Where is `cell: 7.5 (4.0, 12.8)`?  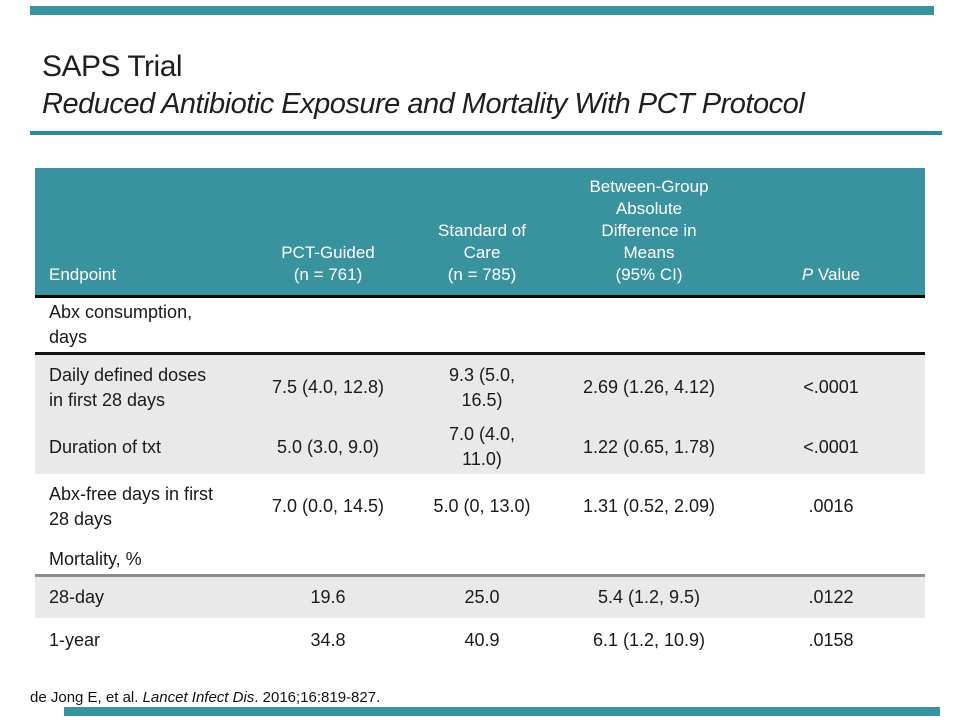 cell: 7.5 (4.0, 12.8) is located at coordinates (328, 387).